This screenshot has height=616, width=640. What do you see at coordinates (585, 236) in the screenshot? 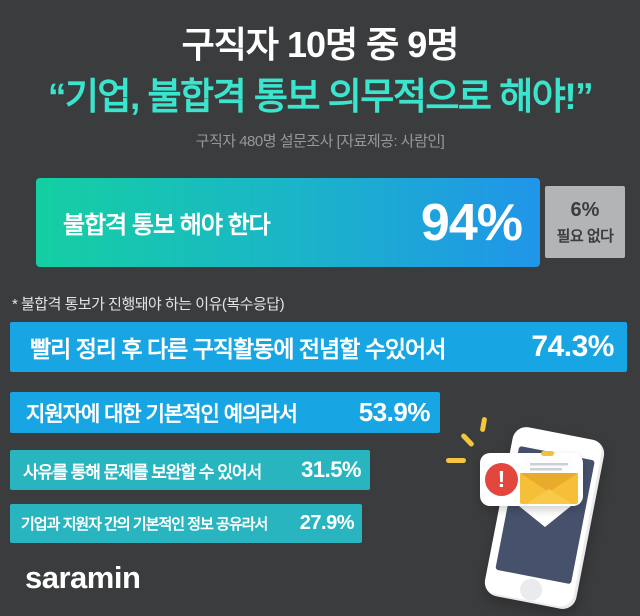
I see `result-no-label: 필요 없다` at bounding box center [585, 236].